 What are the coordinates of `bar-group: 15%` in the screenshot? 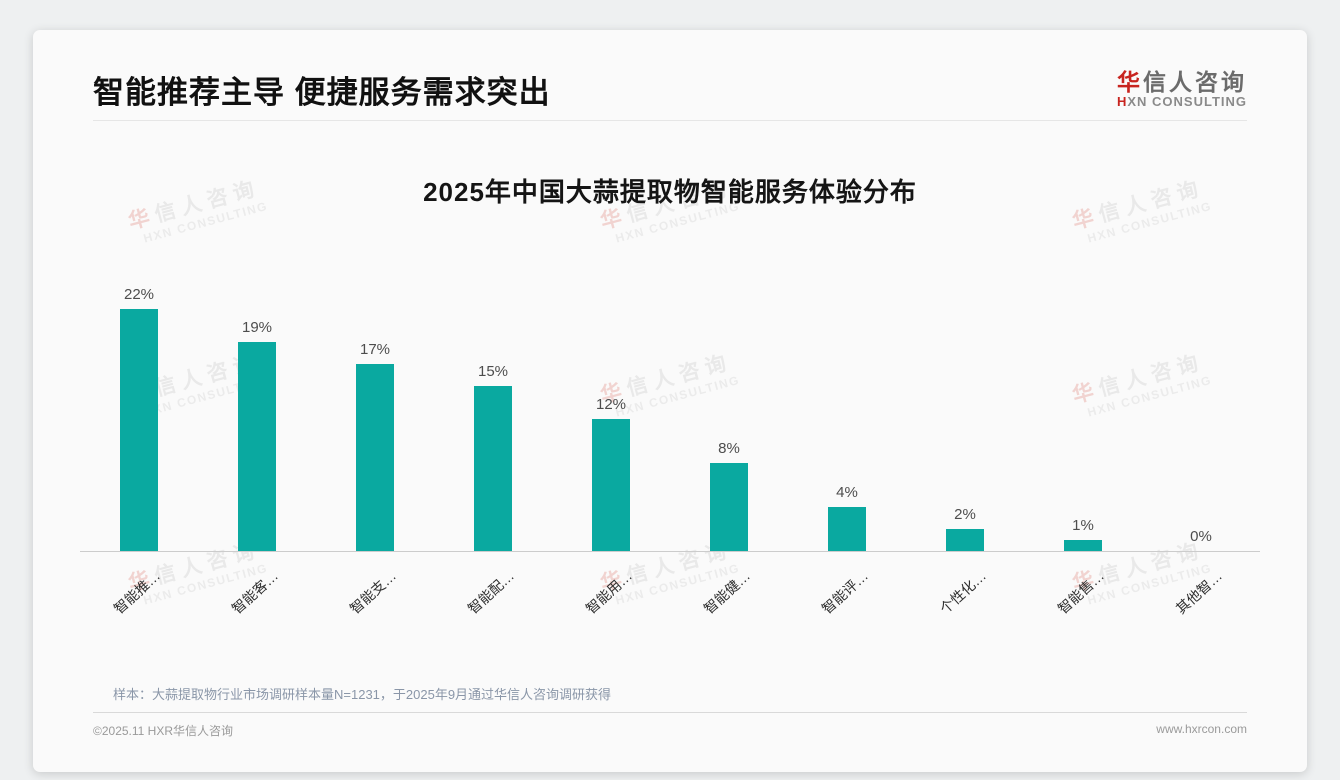 It's located at (493, 457).